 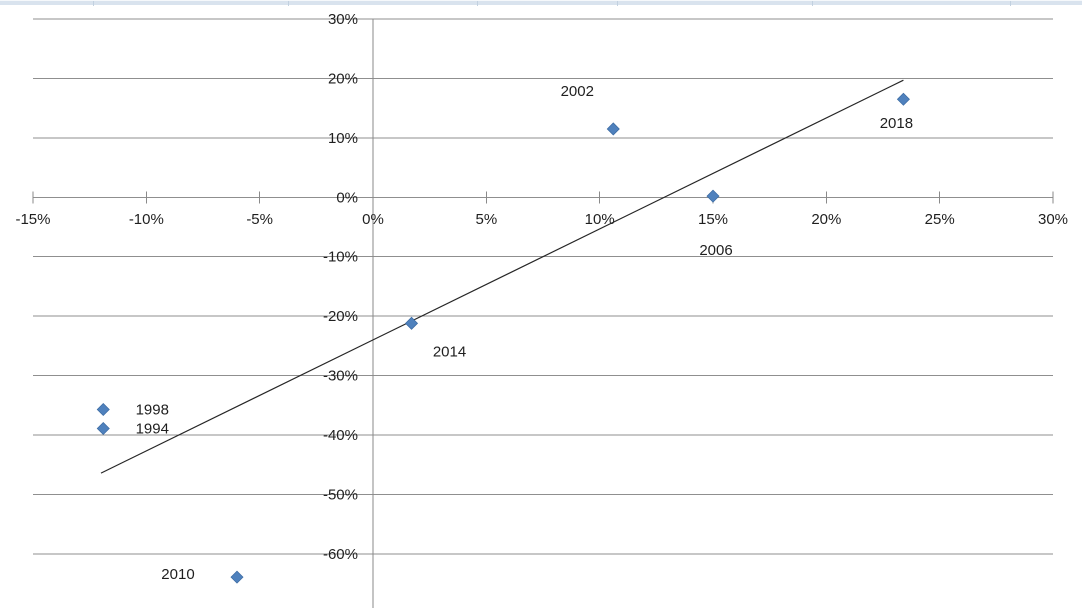 What do you see at coordinates (103, 428) in the screenshot?
I see `data-point-1994` at bounding box center [103, 428].